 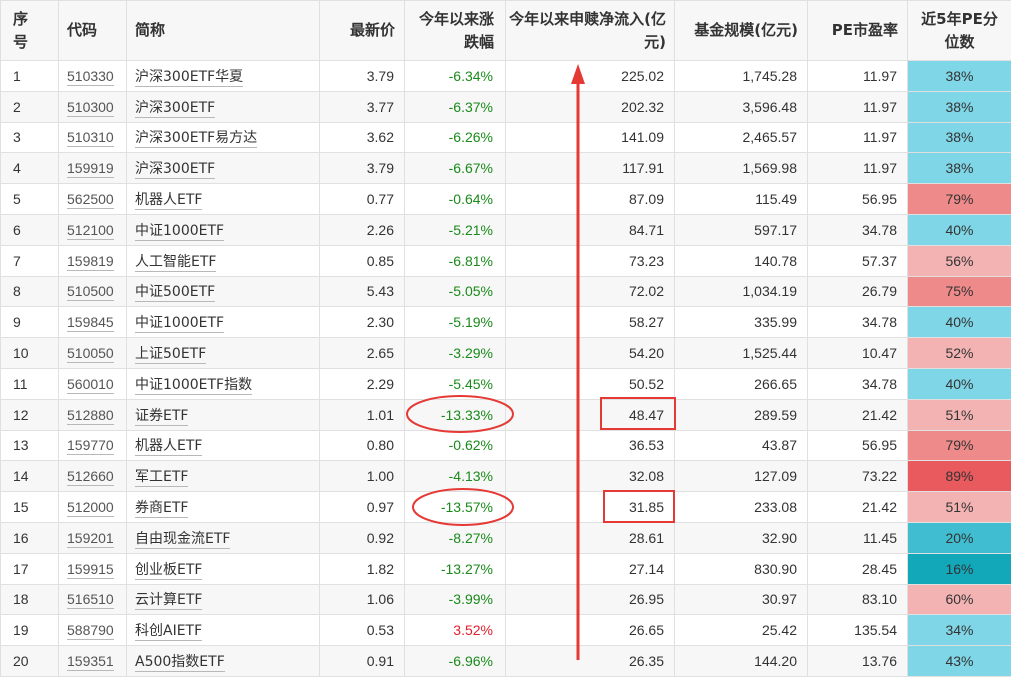 I want to click on code-link: 510050, so click(x=90, y=354).